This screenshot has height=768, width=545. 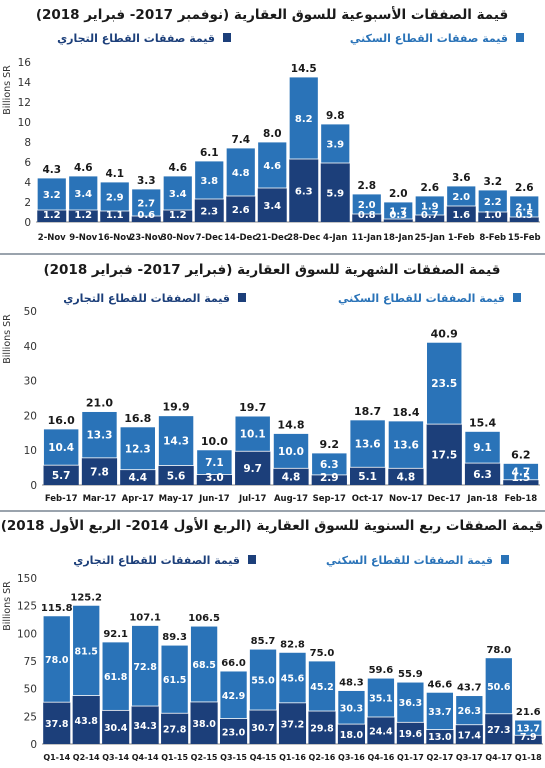 I want to click on data-label-commercial: 18.0, so click(x=352, y=735).